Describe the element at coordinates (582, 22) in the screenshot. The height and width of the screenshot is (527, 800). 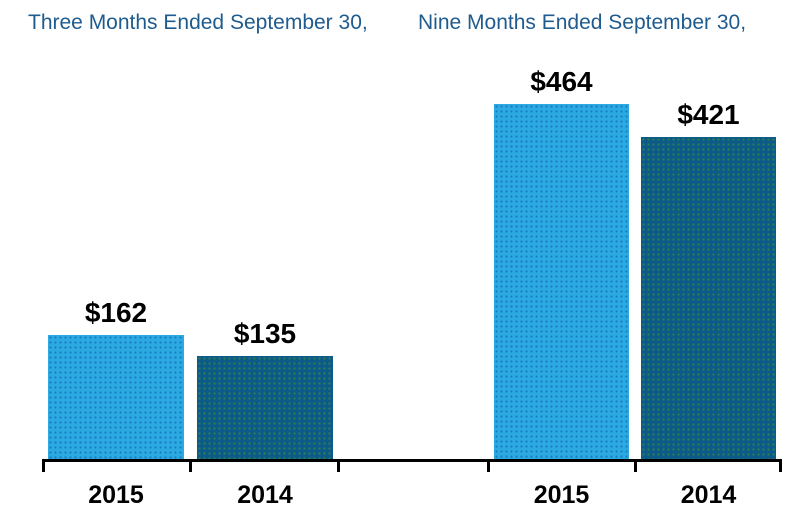
I see `group-title-nine-months: Nine Months Ended September 30,` at that location.